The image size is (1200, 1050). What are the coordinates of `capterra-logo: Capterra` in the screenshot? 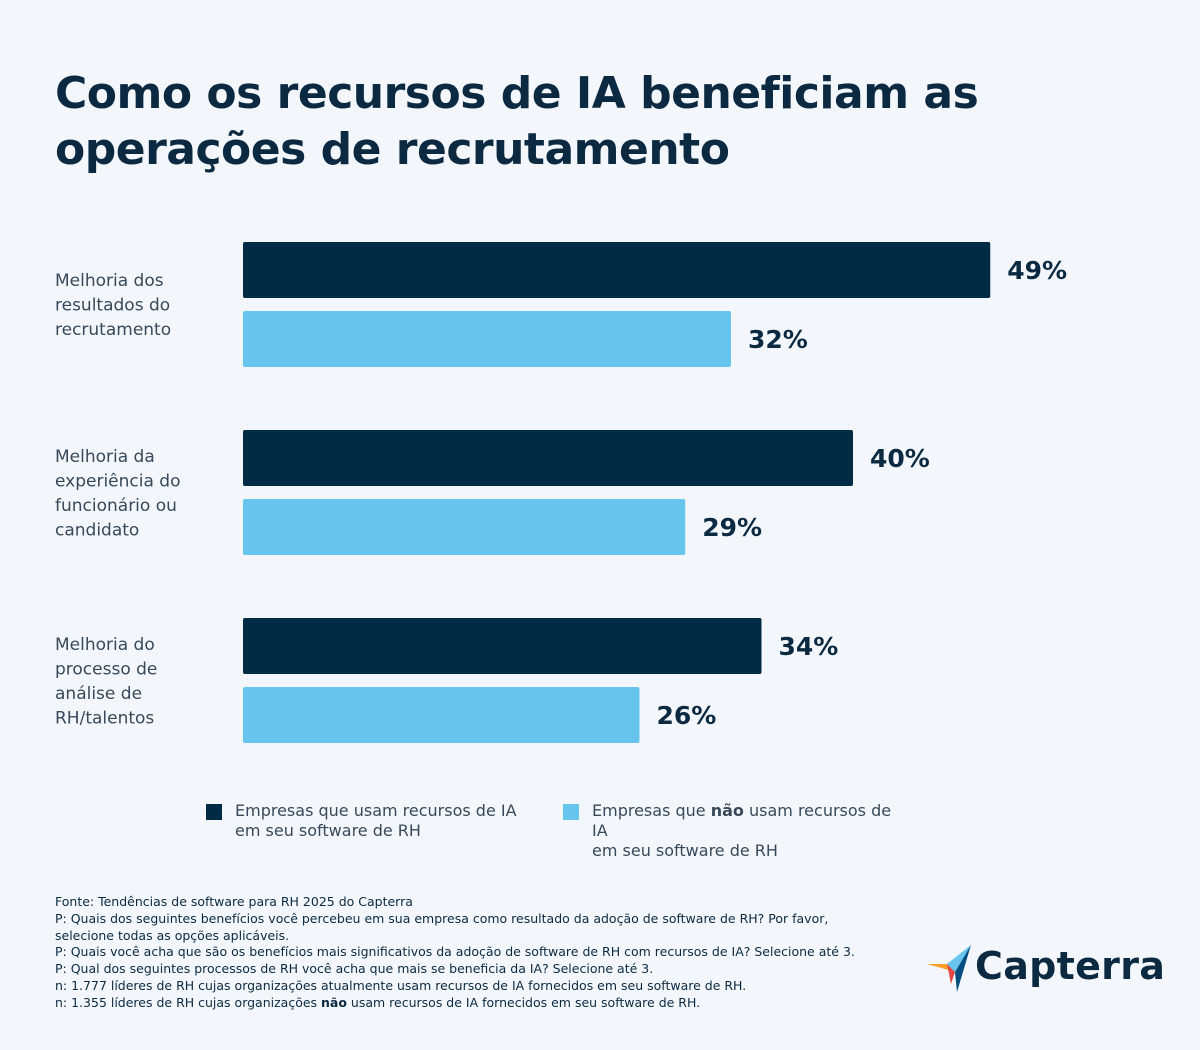 It's located at (1045, 970).